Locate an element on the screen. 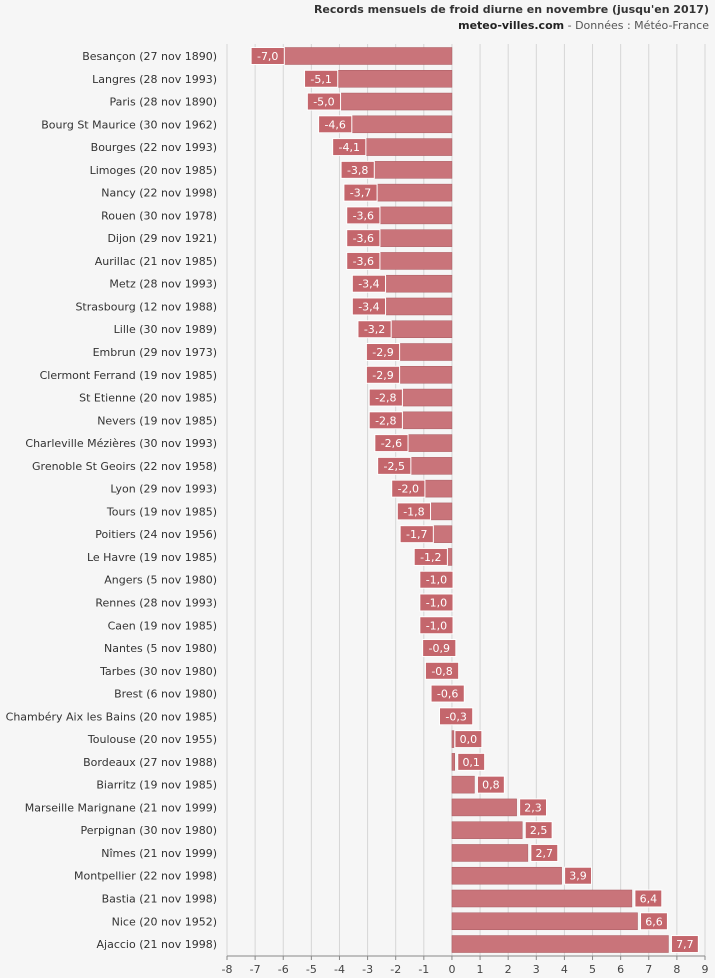 Image resolution: width=715 pixels, height=978 pixels. x-tick-label: 1 is located at coordinates (480, 969).